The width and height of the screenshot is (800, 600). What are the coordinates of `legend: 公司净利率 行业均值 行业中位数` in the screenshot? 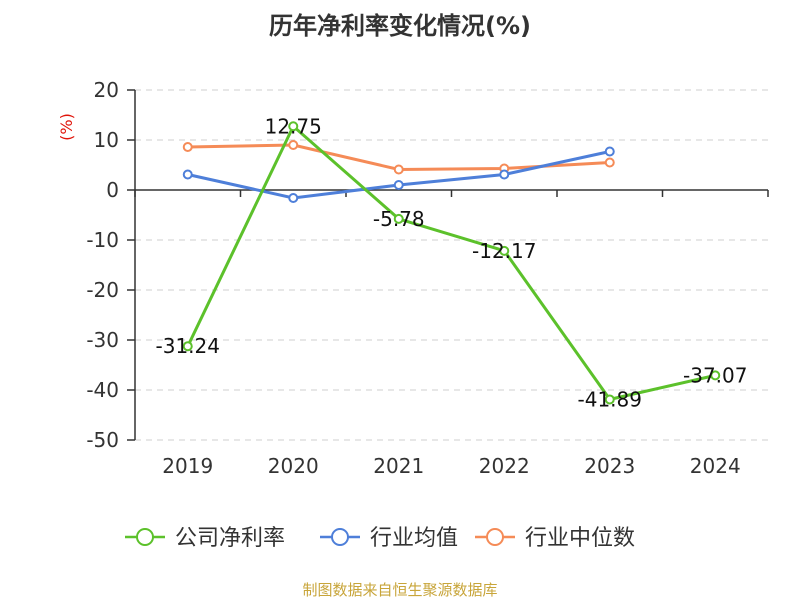 It's located at (380, 538).